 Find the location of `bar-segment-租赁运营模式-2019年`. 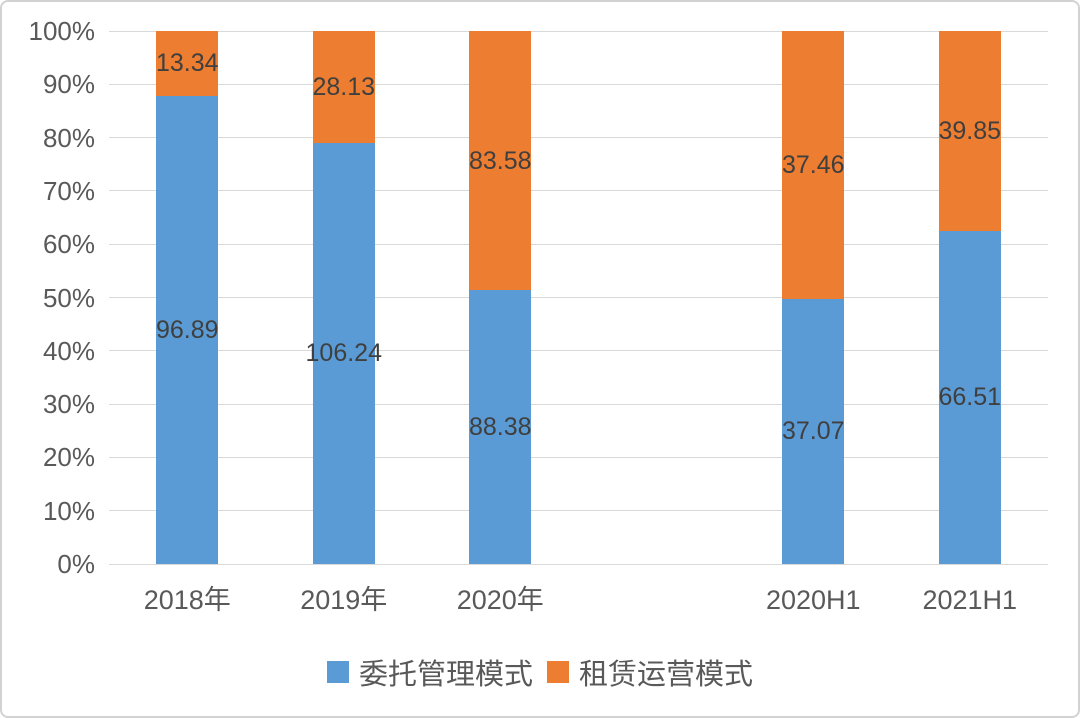

bar-segment-租赁运营模式-2019年 is located at coordinates (343, 87).